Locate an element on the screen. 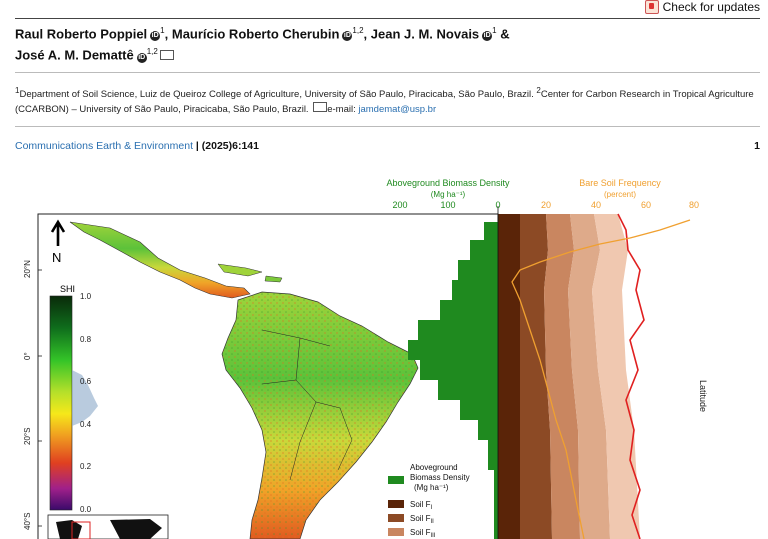 The image size is (768, 539). lat-tick-label: 20°N is located at coordinates (27, 269).